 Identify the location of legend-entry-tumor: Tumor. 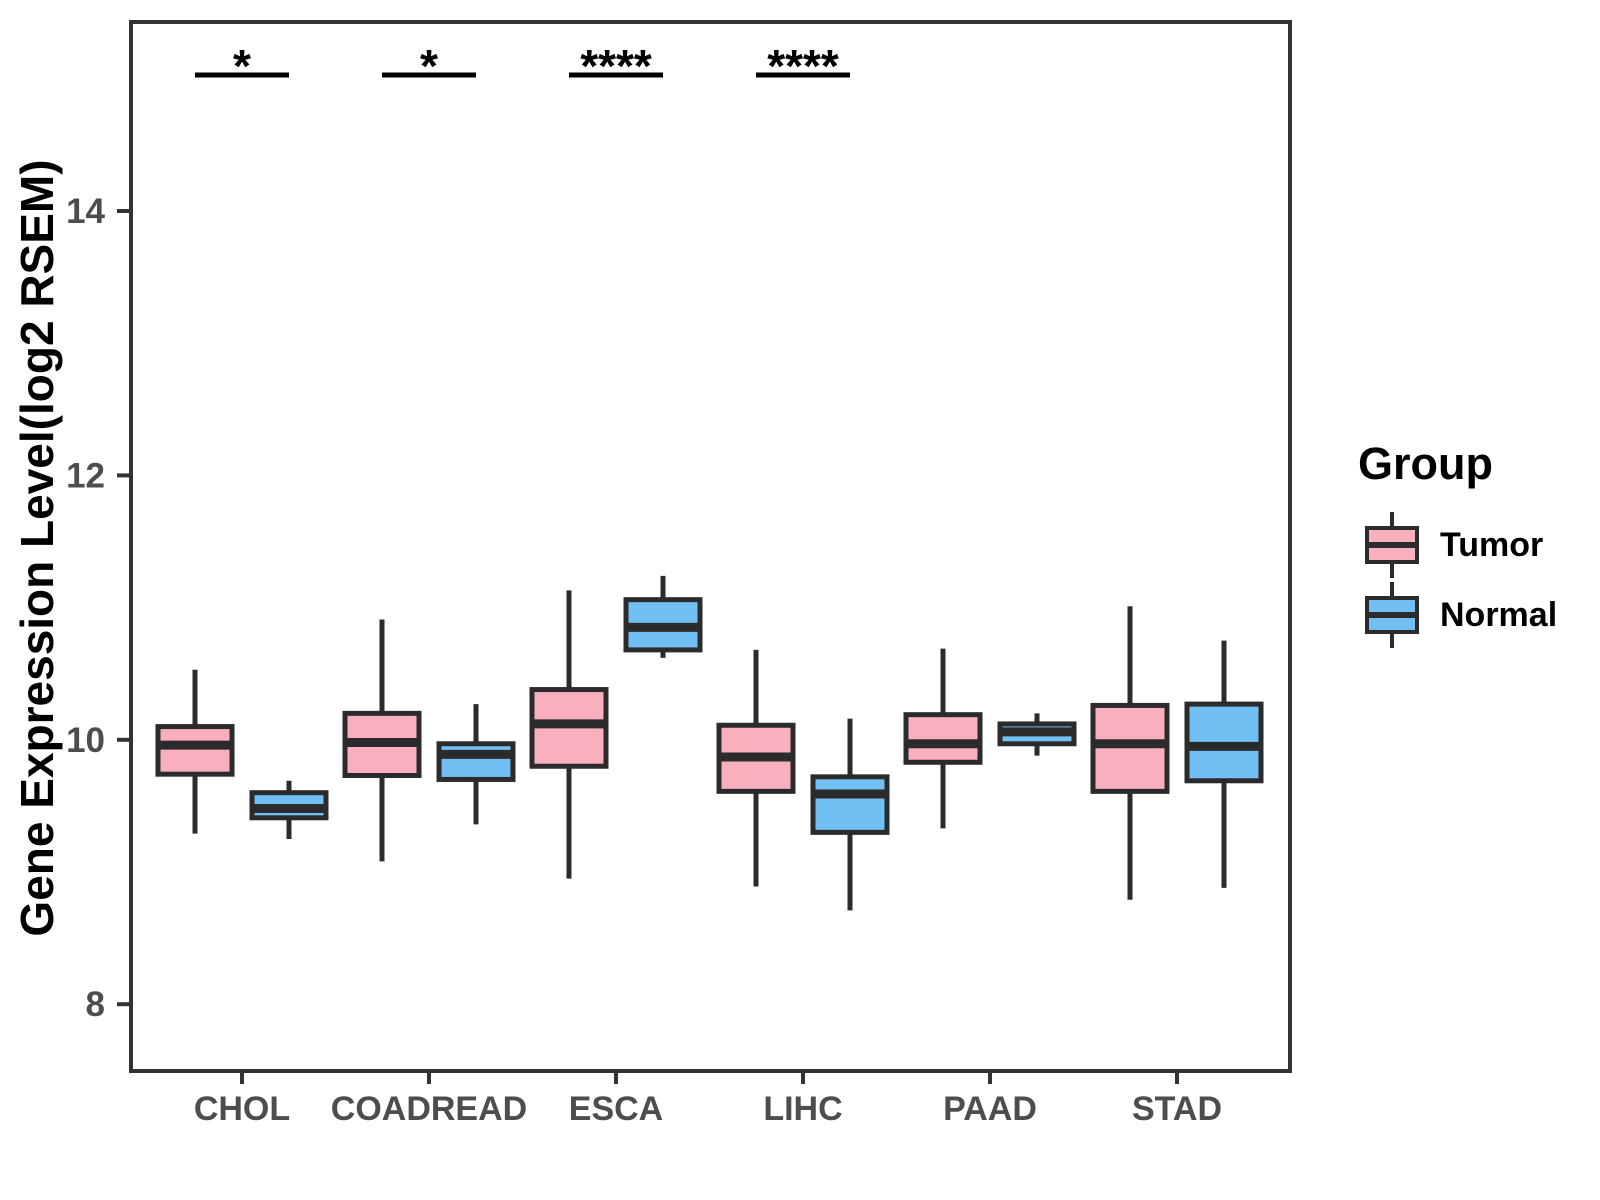
(1456, 545).